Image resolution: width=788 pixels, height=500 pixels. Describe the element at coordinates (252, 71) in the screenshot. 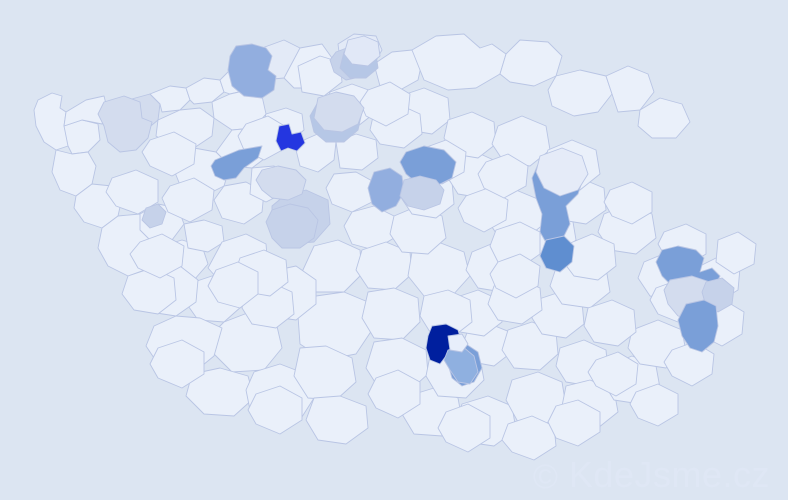

I see `district-ceska-lipa` at that location.